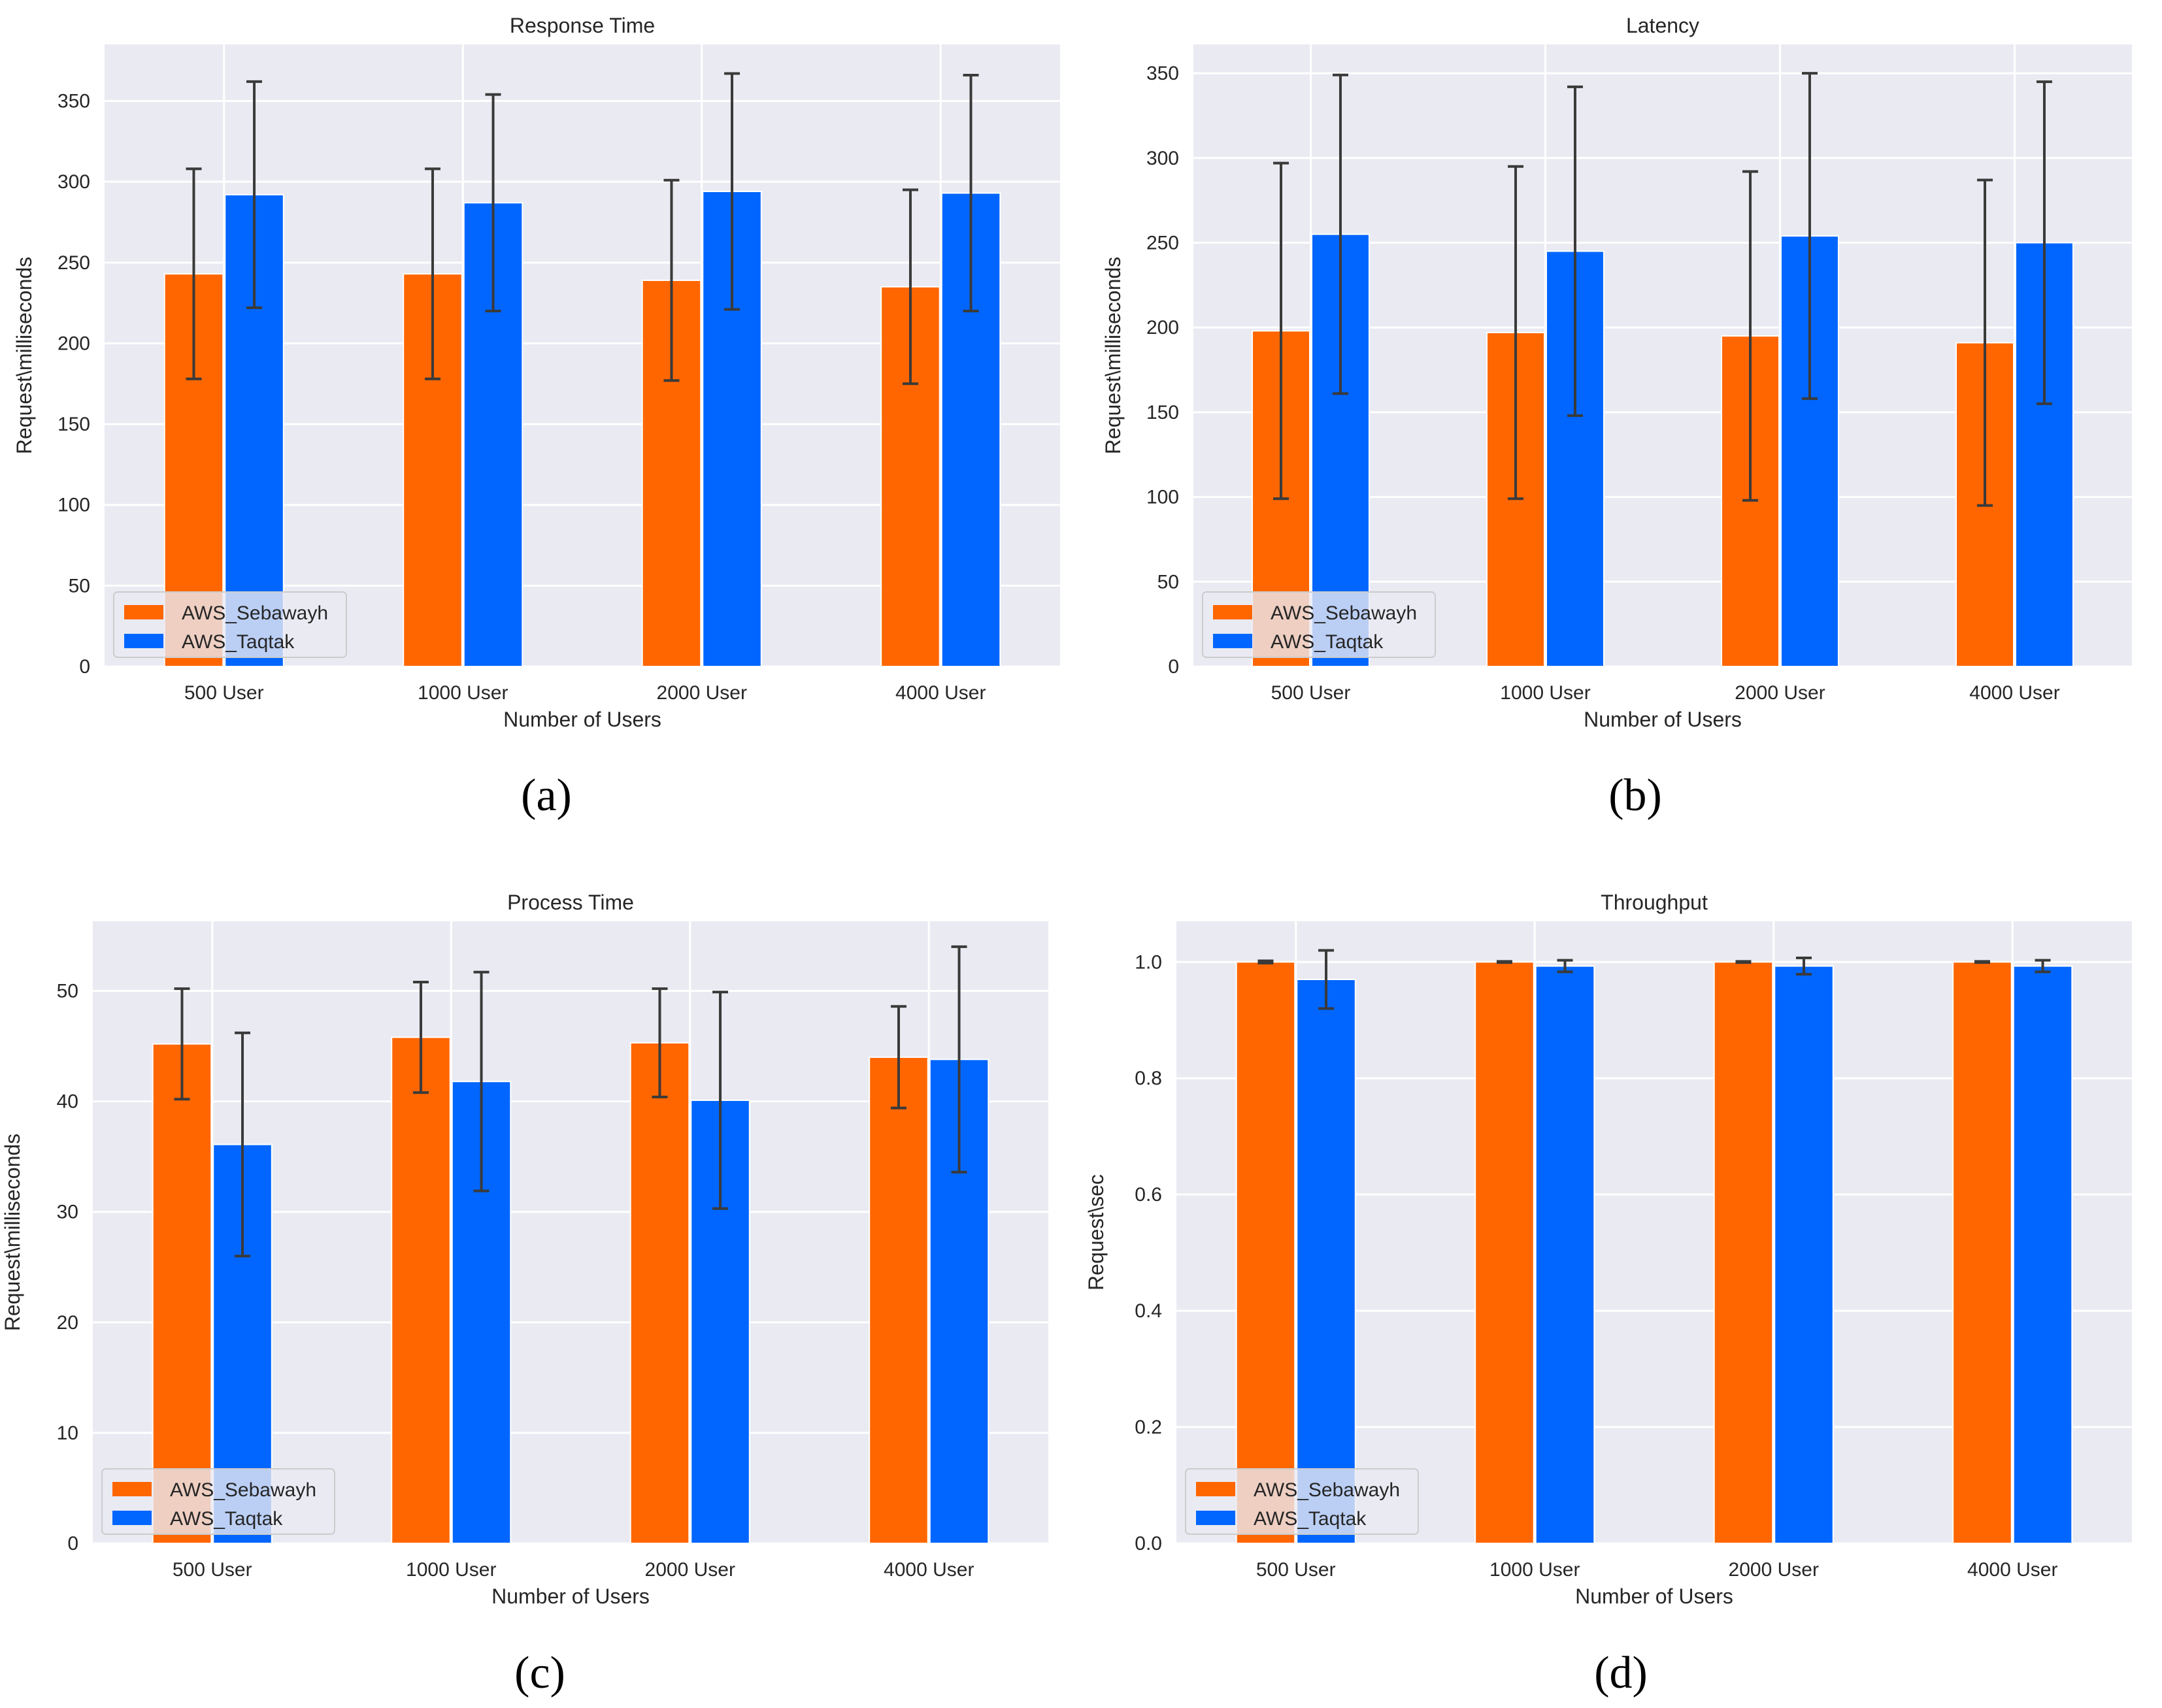 The height and width of the screenshot is (1708, 2162). I want to click on bar-aws-taqtak, so click(1804, 1255).